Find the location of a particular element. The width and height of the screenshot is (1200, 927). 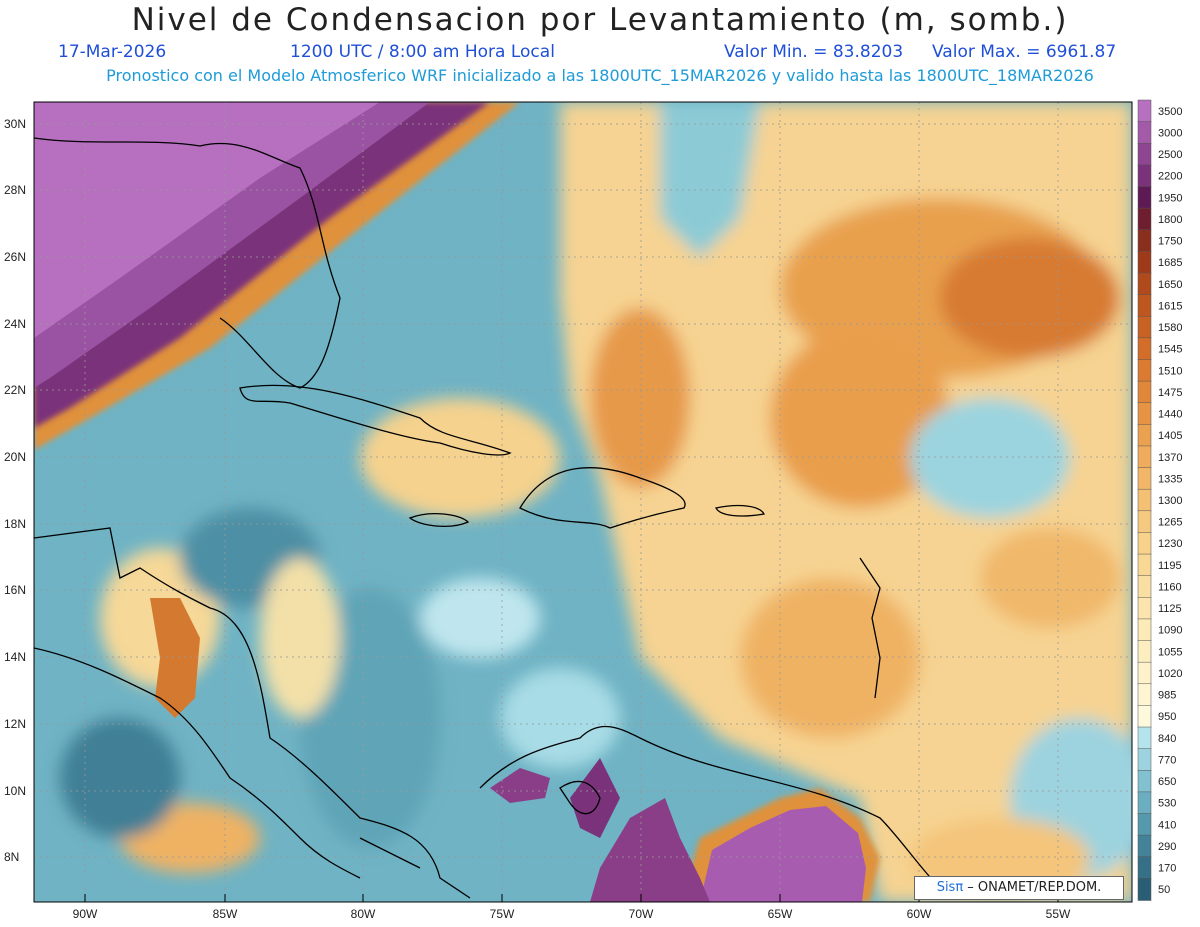

legend-label: 1090 is located at coordinates (1170, 631).